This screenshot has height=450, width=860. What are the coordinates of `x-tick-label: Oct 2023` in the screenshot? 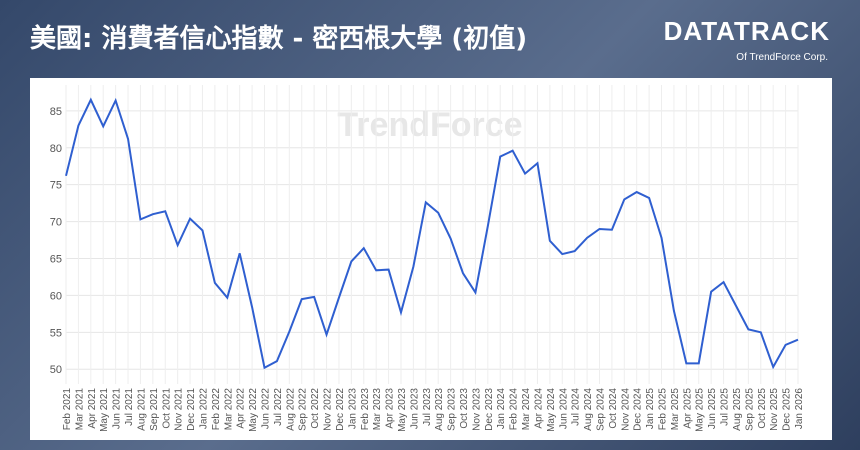 It's located at (464, 408).